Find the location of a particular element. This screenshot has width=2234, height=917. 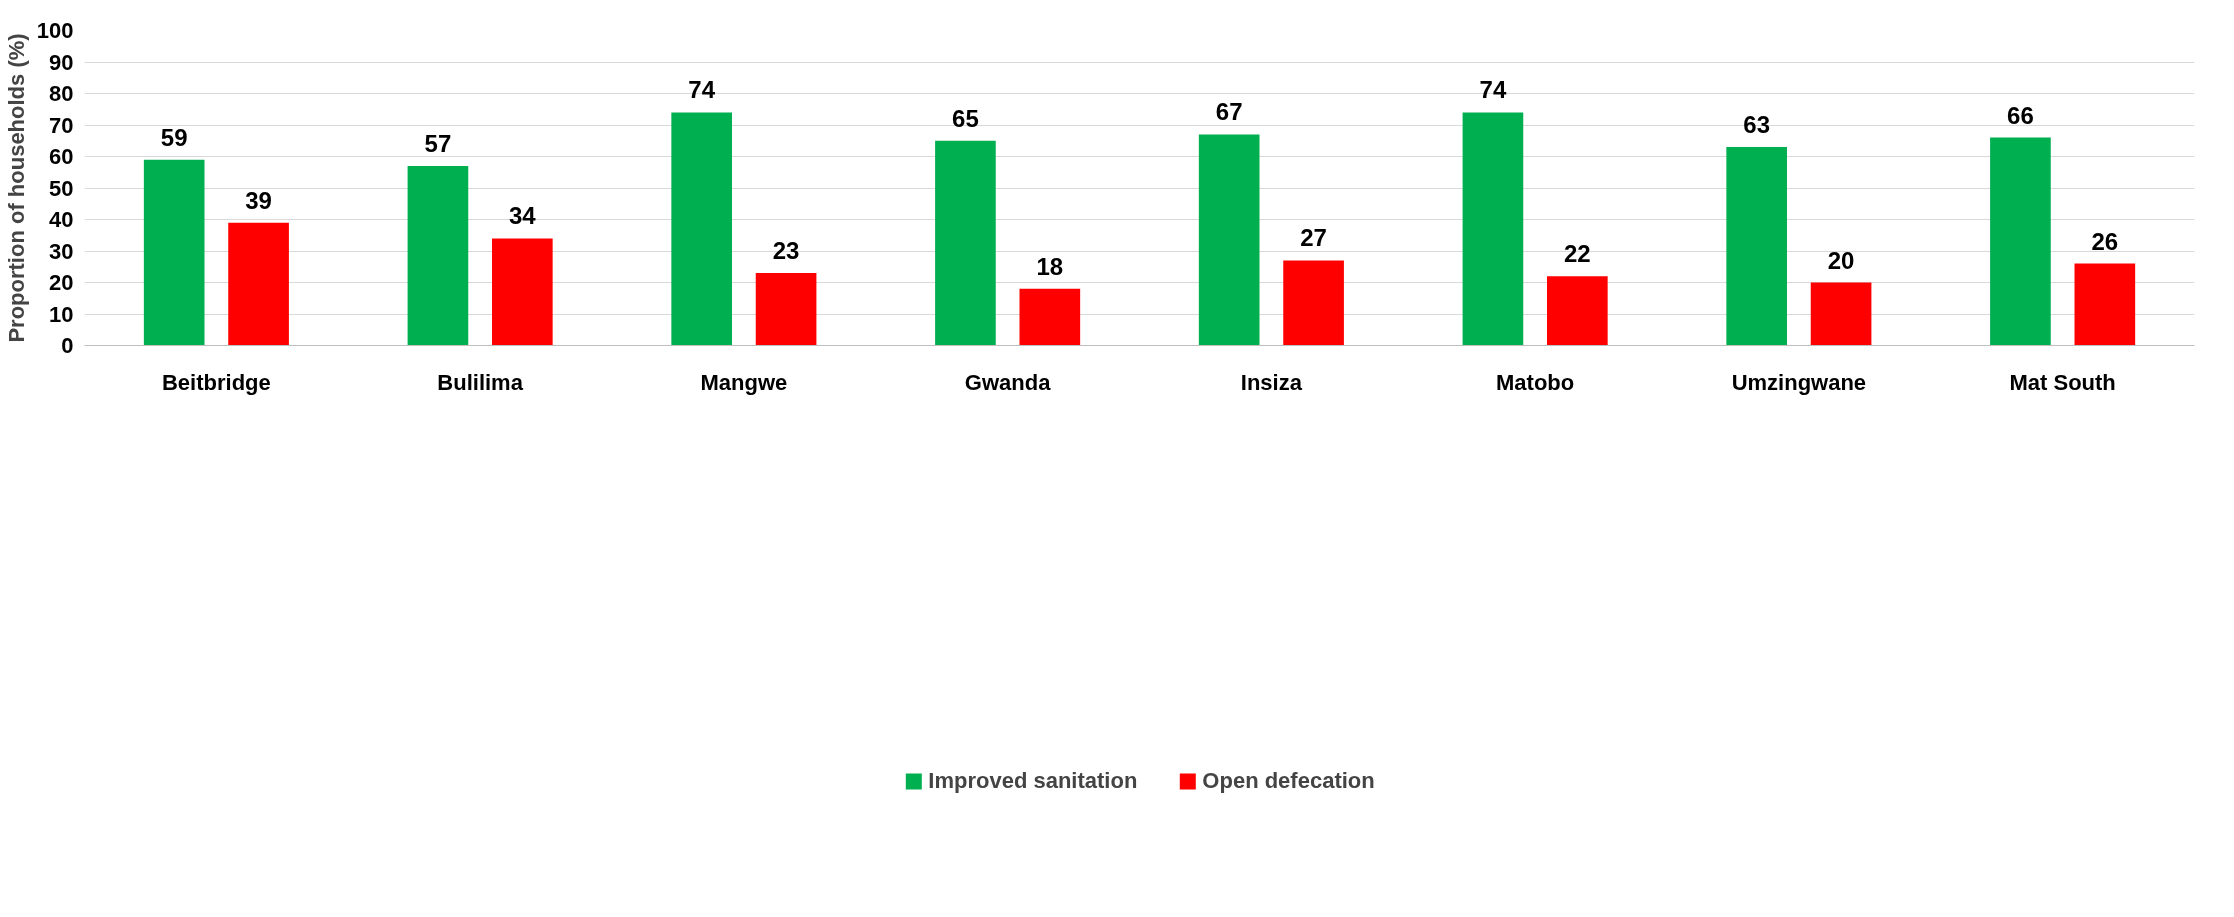

data-label: 65 is located at coordinates (965, 118).